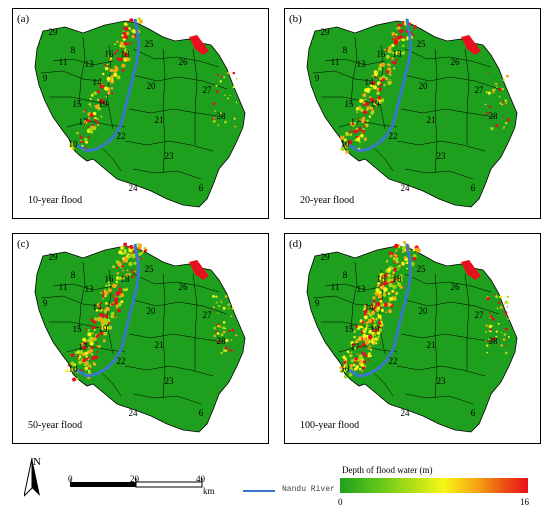  What do you see at coordinates (55, 200) in the screenshot?
I see `panel-caption: 10-year flood` at bounding box center [55, 200].